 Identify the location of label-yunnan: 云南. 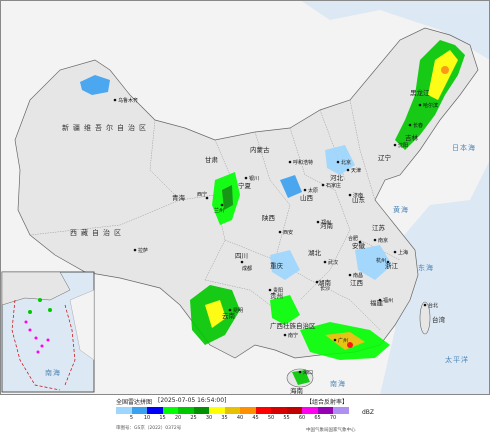
(229, 315).